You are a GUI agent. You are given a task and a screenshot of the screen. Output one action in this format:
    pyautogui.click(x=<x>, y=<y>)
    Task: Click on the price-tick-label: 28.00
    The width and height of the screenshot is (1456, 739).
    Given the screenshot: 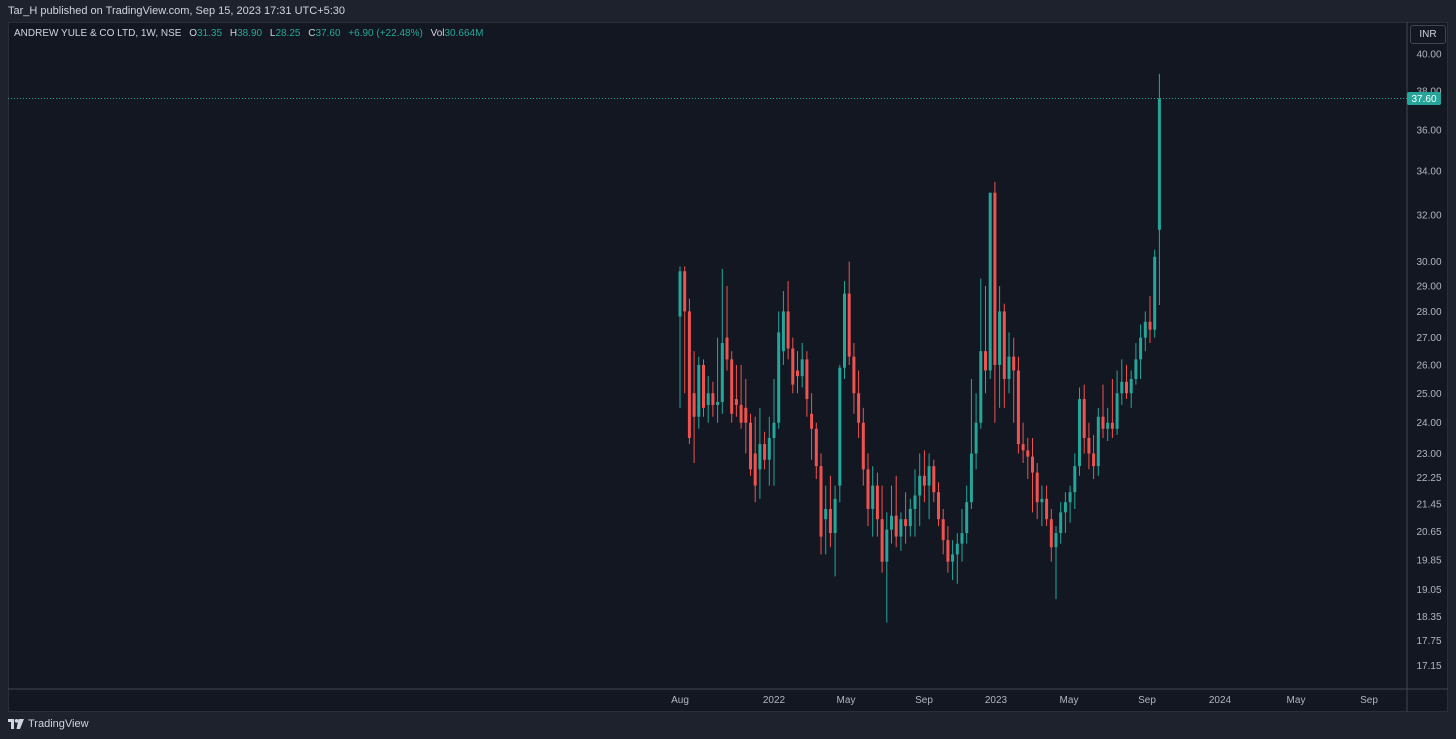 What is the action you would take?
    pyautogui.click(x=1428, y=312)
    